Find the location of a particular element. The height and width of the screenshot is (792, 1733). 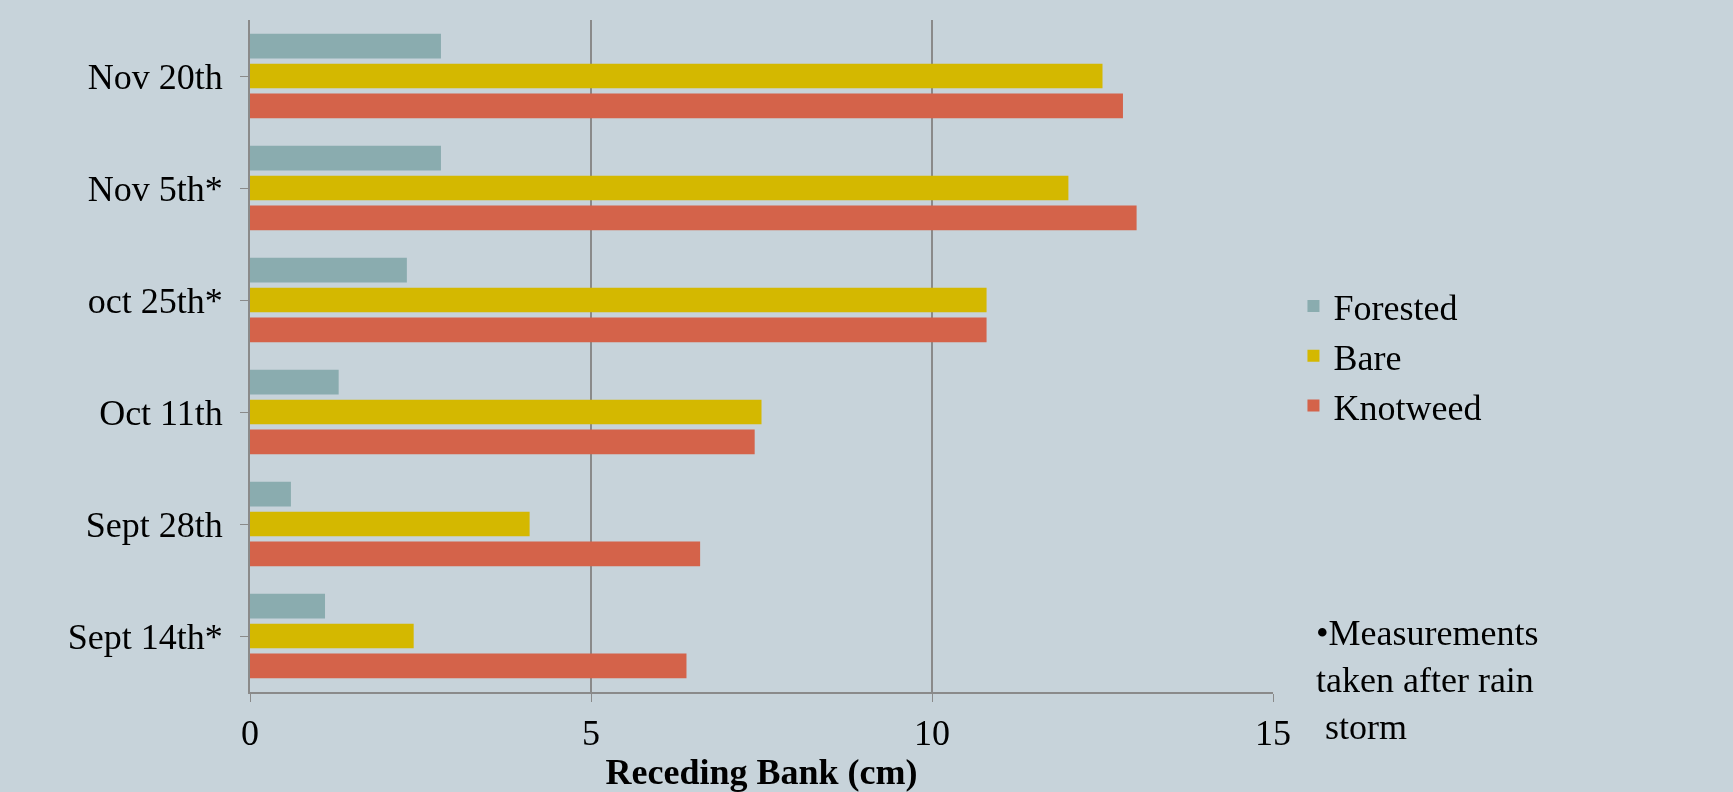

legend-label: Forested is located at coordinates (1395, 307).